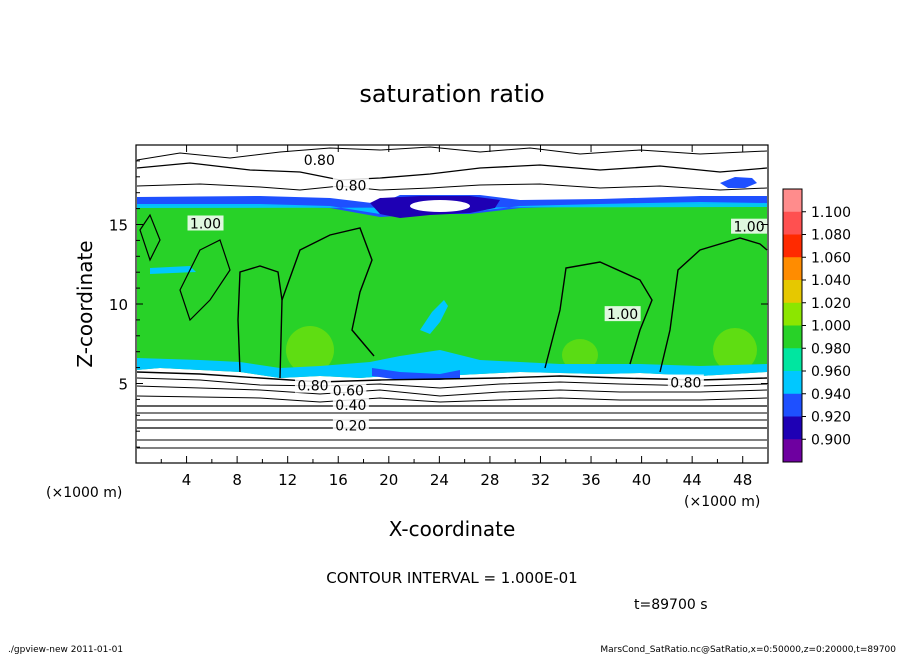  Describe the element at coordinates (831, 349) in the screenshot. I see `colorbar-label: 0.980` at that location.